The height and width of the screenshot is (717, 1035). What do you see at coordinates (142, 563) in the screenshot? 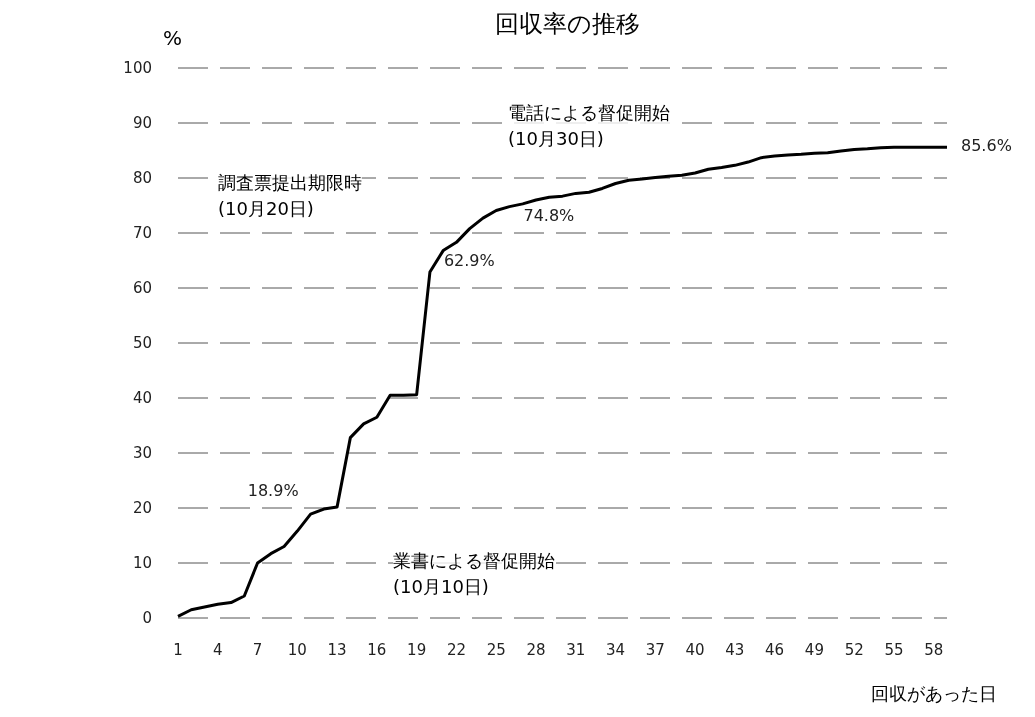
I see `y-tick-label: 10` at bounding box center [142, 563].